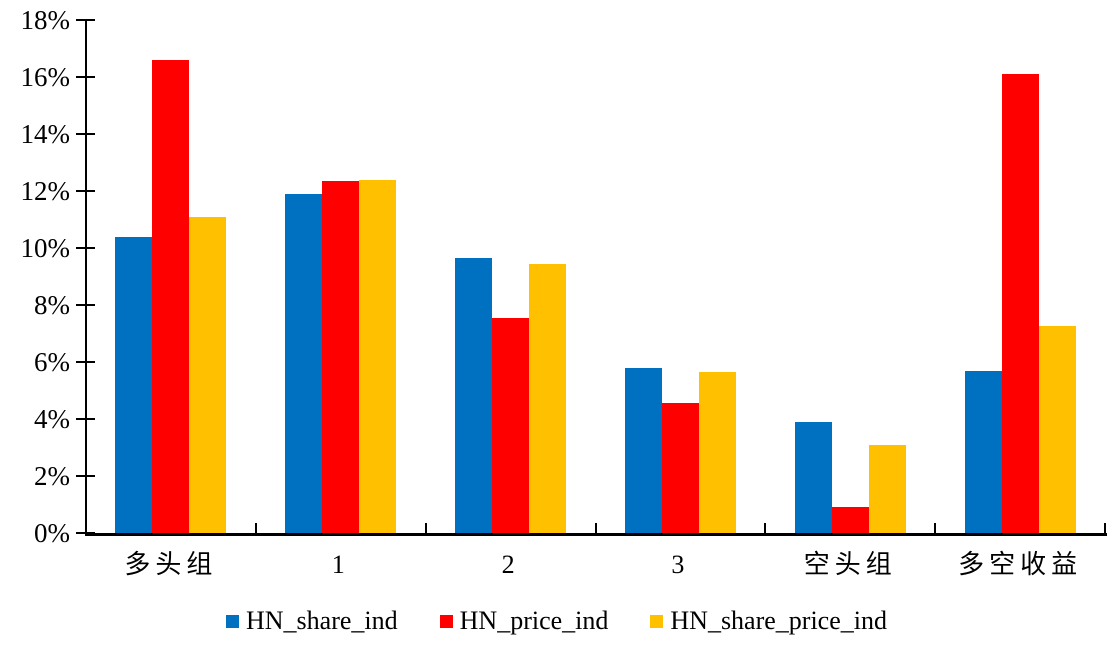  Describe the element at coordinates (45, 77) in the screenshot. I see `y-axis-tick-label: 16%` at that location.